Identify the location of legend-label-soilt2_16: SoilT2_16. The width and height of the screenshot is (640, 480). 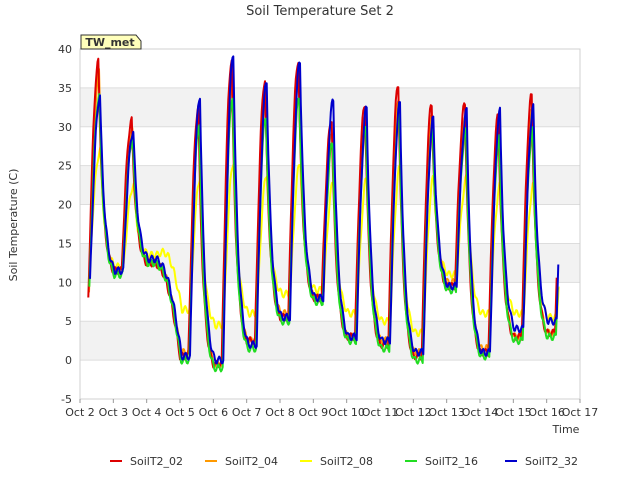
(451, 461).